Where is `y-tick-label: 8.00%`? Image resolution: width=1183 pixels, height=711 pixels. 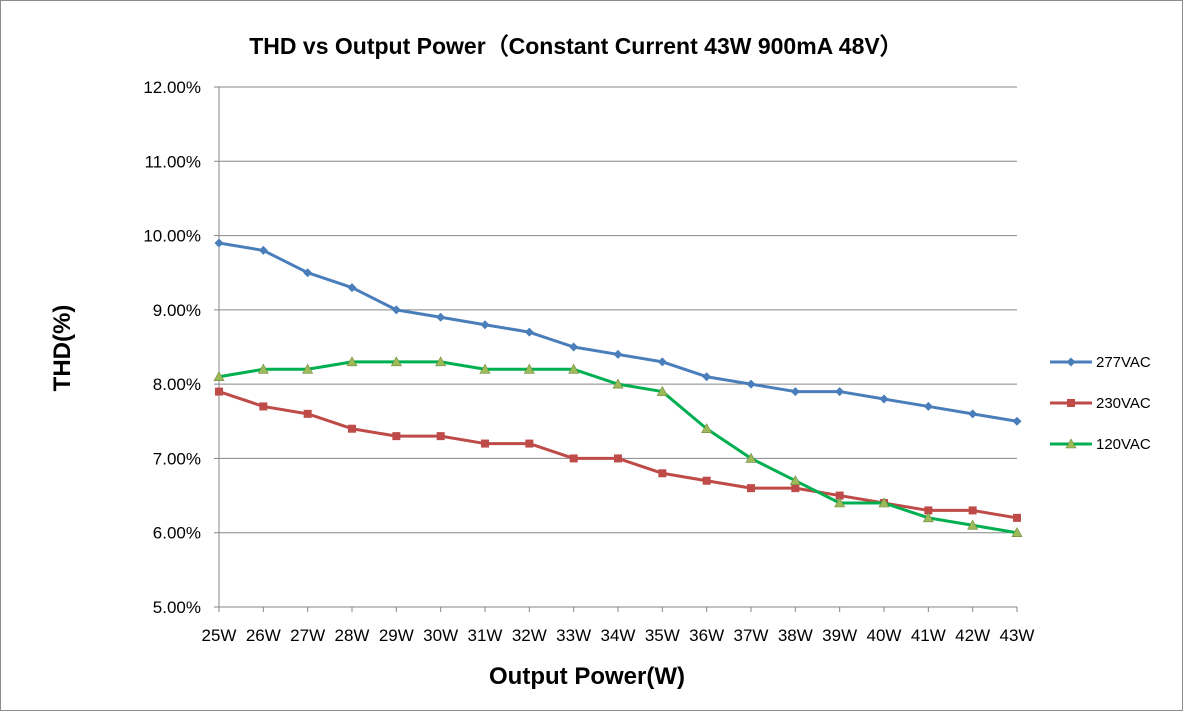
y-tick-label: 8.00% is located at coordinates (177, 384).